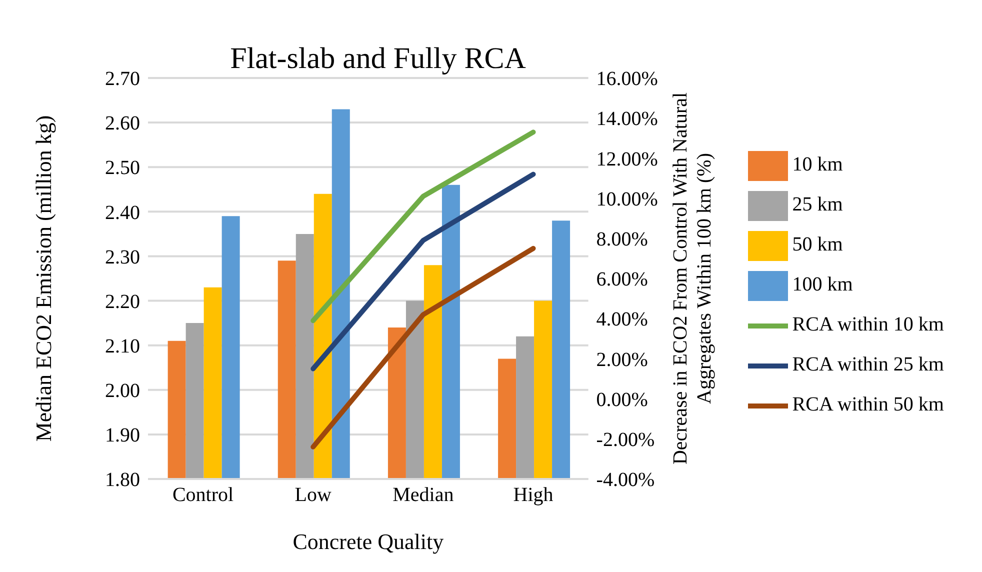 The image size is (982, 572). What do you see at coordinates (122, 123) in the screenshot?
I see `y-tick-label: 2.60` at bounding box center [122, 123].